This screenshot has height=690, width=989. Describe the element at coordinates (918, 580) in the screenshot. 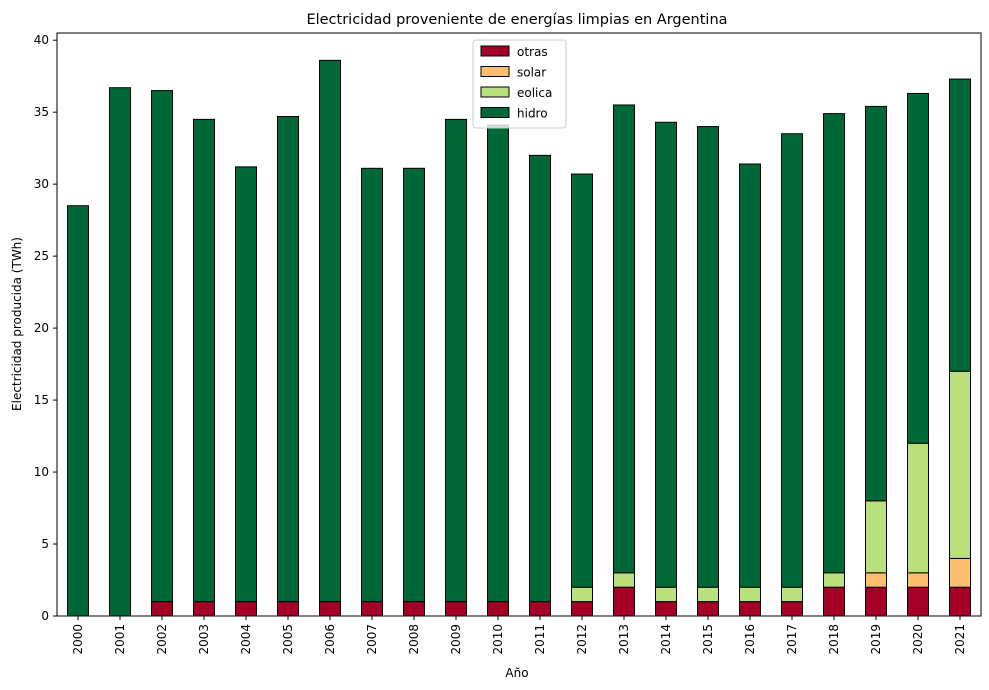

I see `bar-solar-2020` at that location.